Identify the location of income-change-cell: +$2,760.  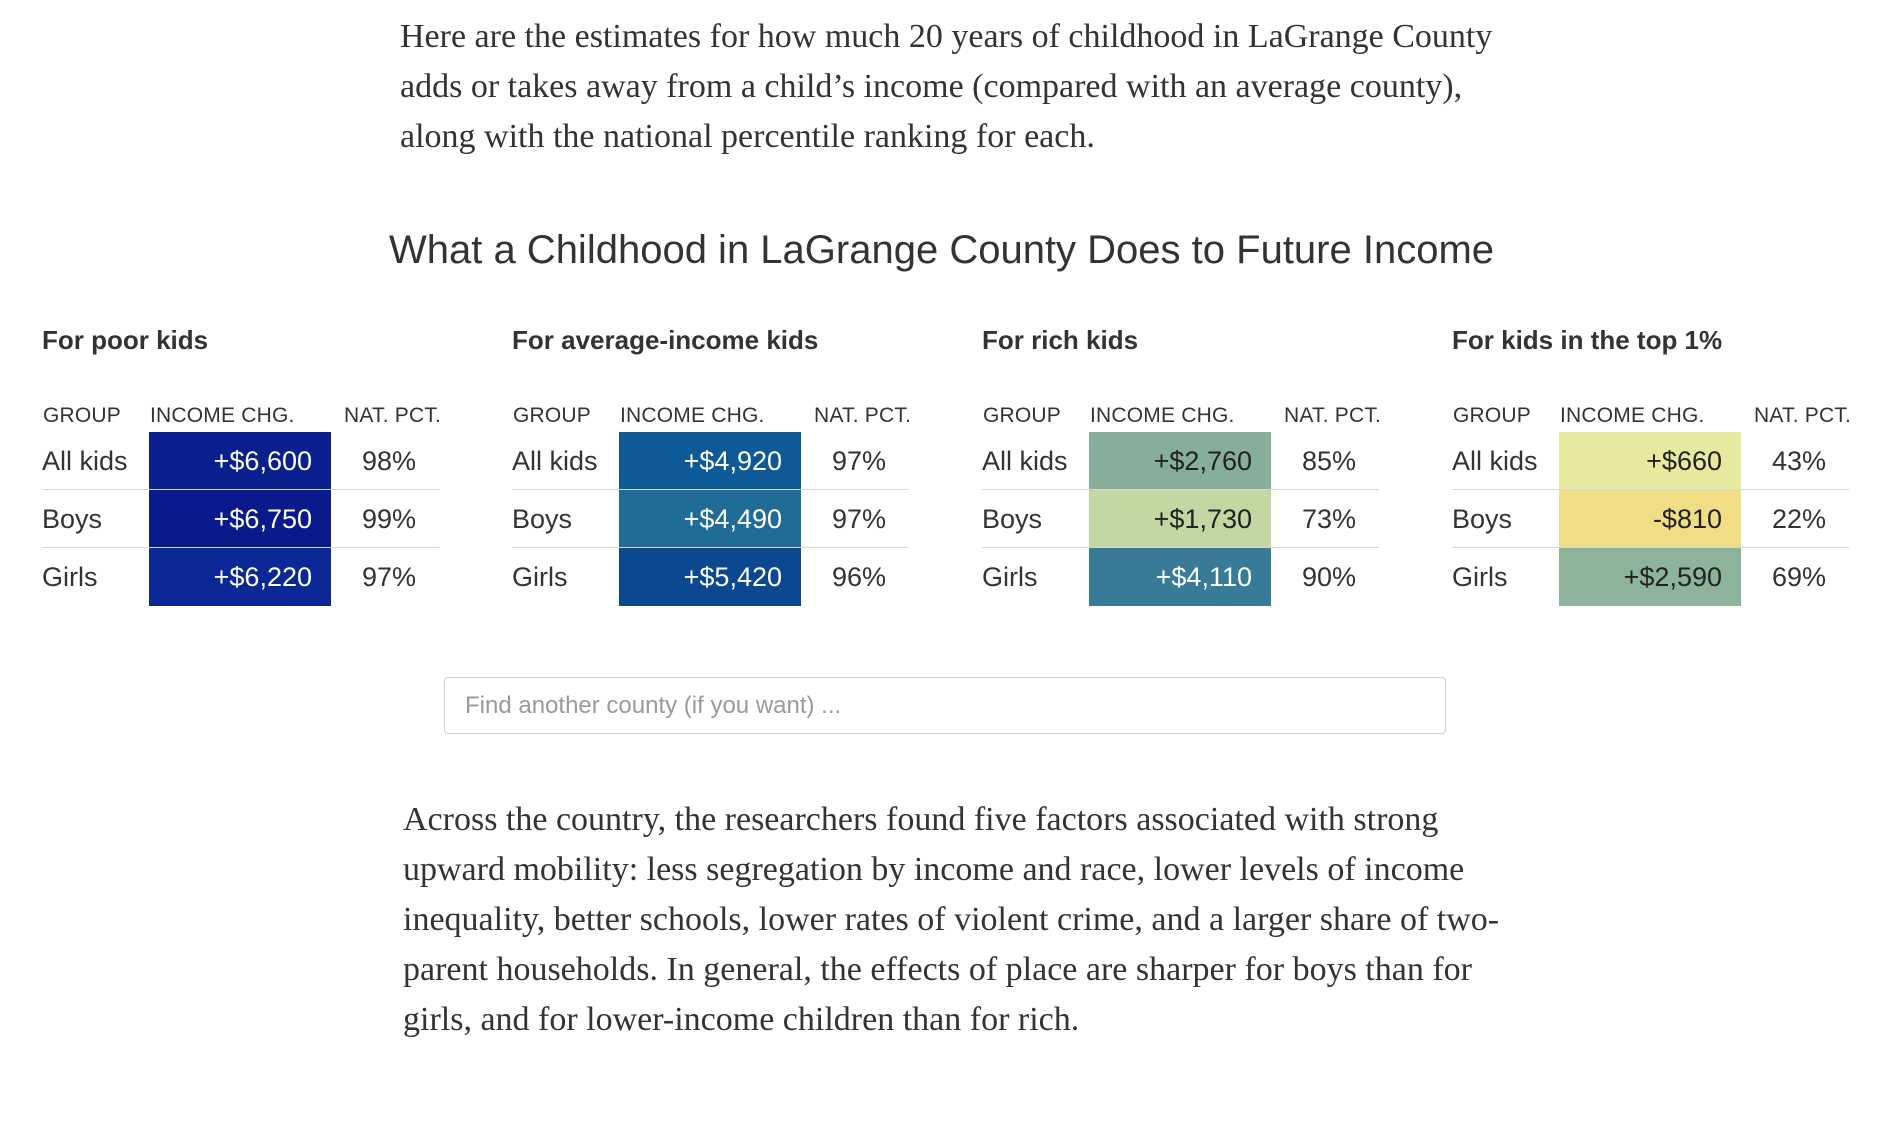
(1180, 461).